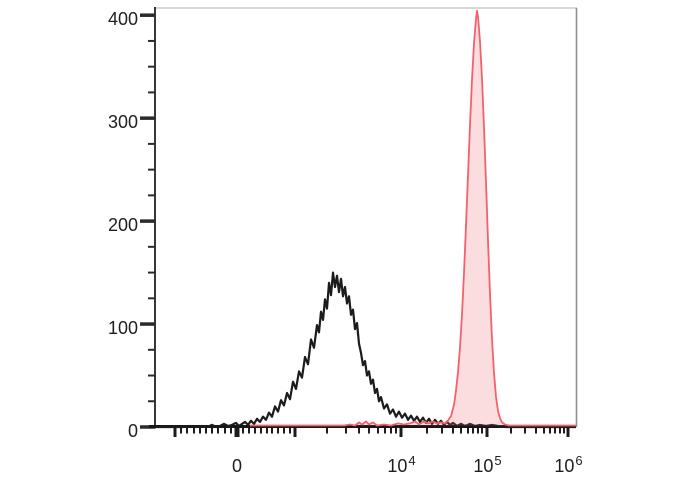 The height and width of the screenshot is (490, 688). What do you see at coordinates (147, 221) in the screenshot?
I see `y-axis-ticks` at bounding box center [147, 221].